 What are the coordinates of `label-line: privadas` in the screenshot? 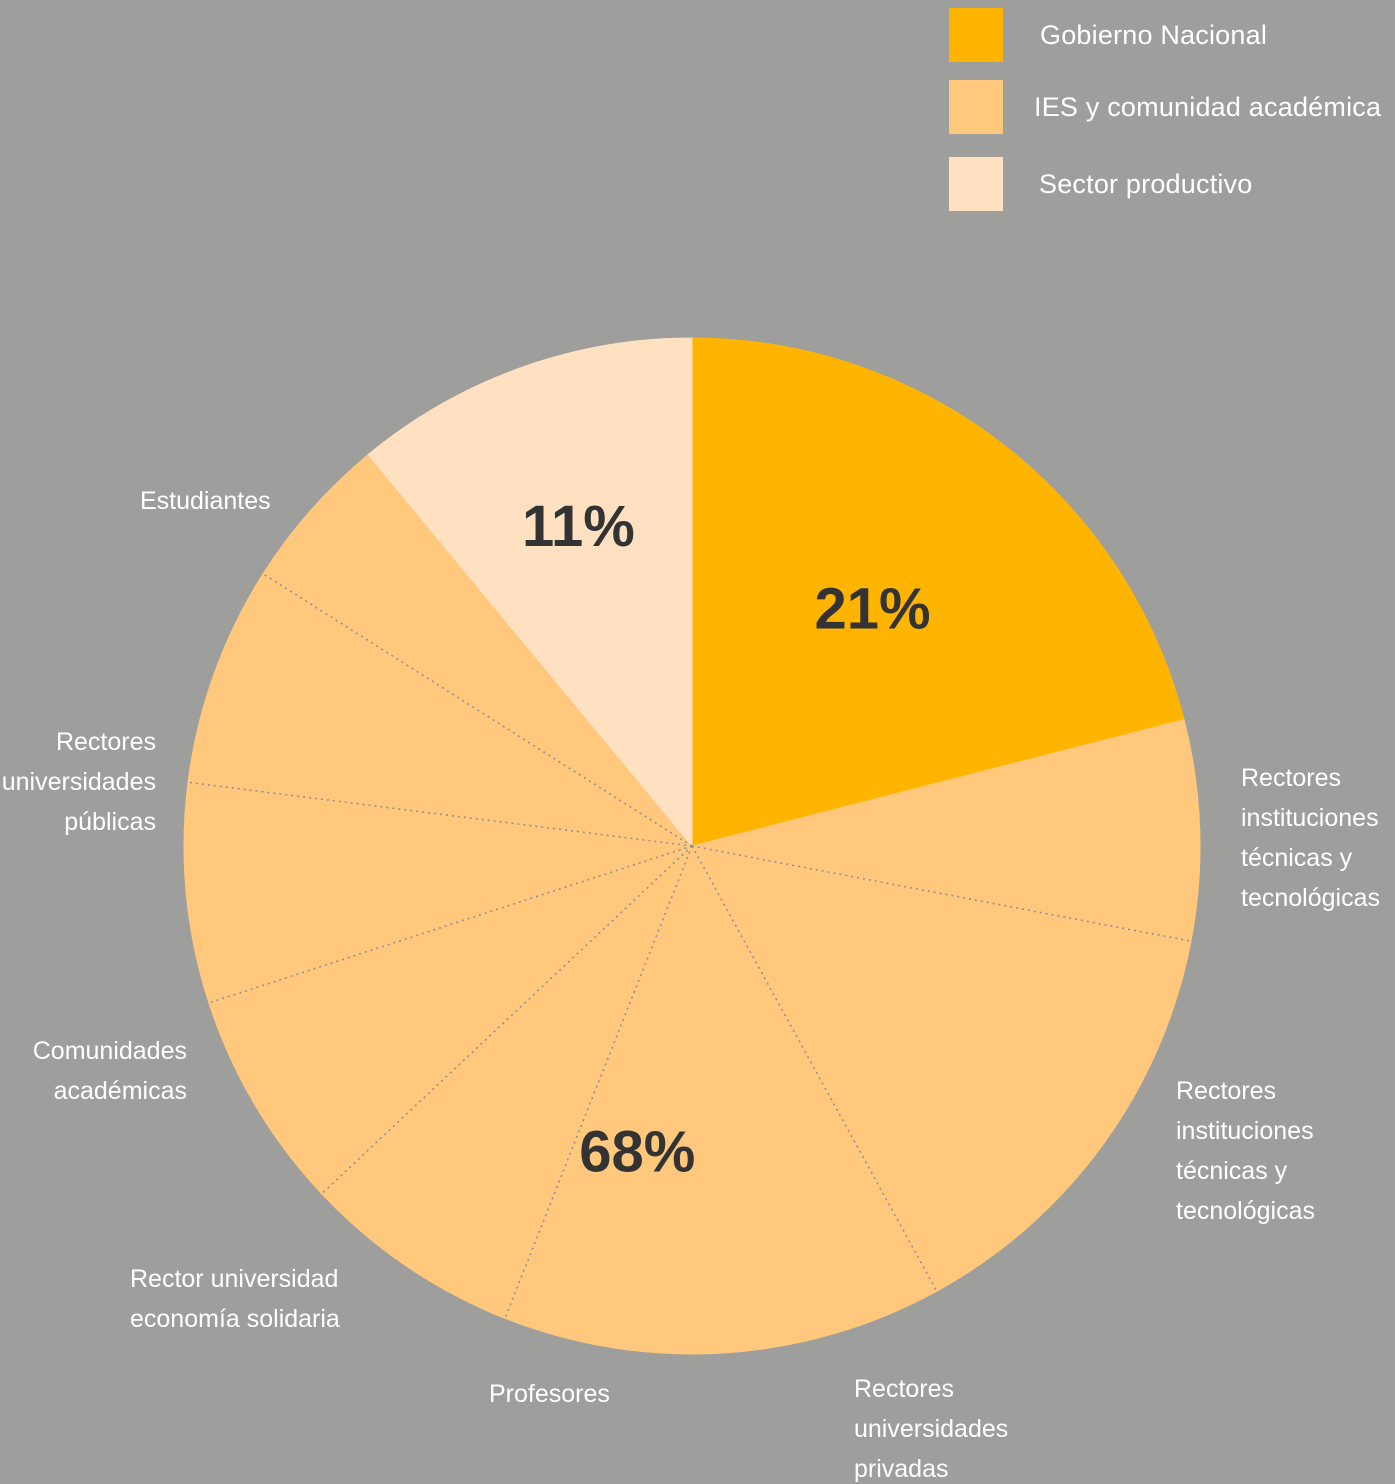 It's located at (901, 1469).